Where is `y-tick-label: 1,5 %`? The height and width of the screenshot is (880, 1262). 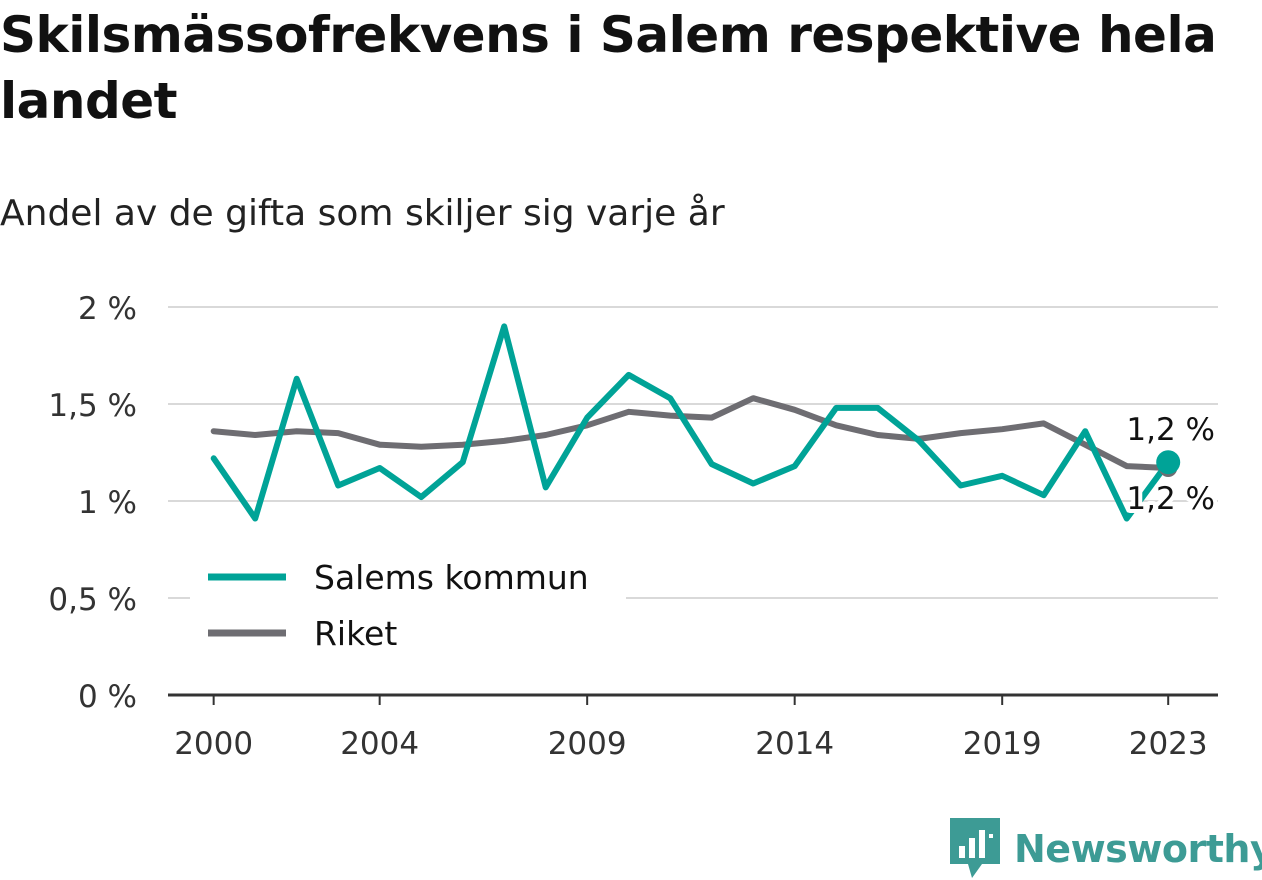 y-tick-label: 1,5 % is located at coordinates (92, 406).